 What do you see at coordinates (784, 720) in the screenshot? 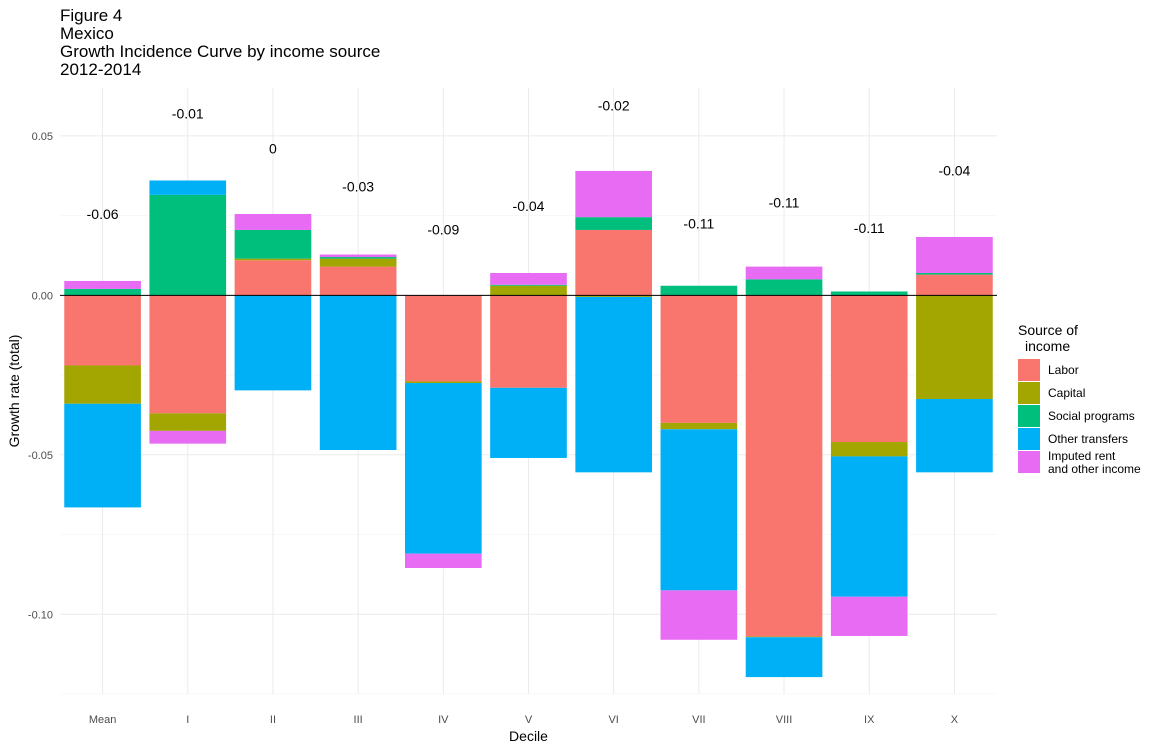
I see `x-tick-label: VIII` at bounding box center [784, 720].